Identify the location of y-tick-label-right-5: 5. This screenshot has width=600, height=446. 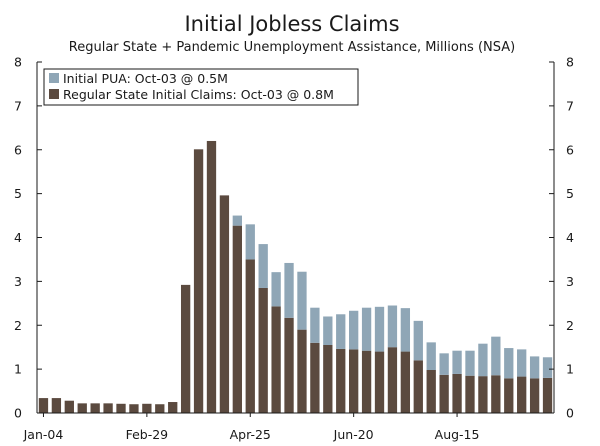
(570, 193).